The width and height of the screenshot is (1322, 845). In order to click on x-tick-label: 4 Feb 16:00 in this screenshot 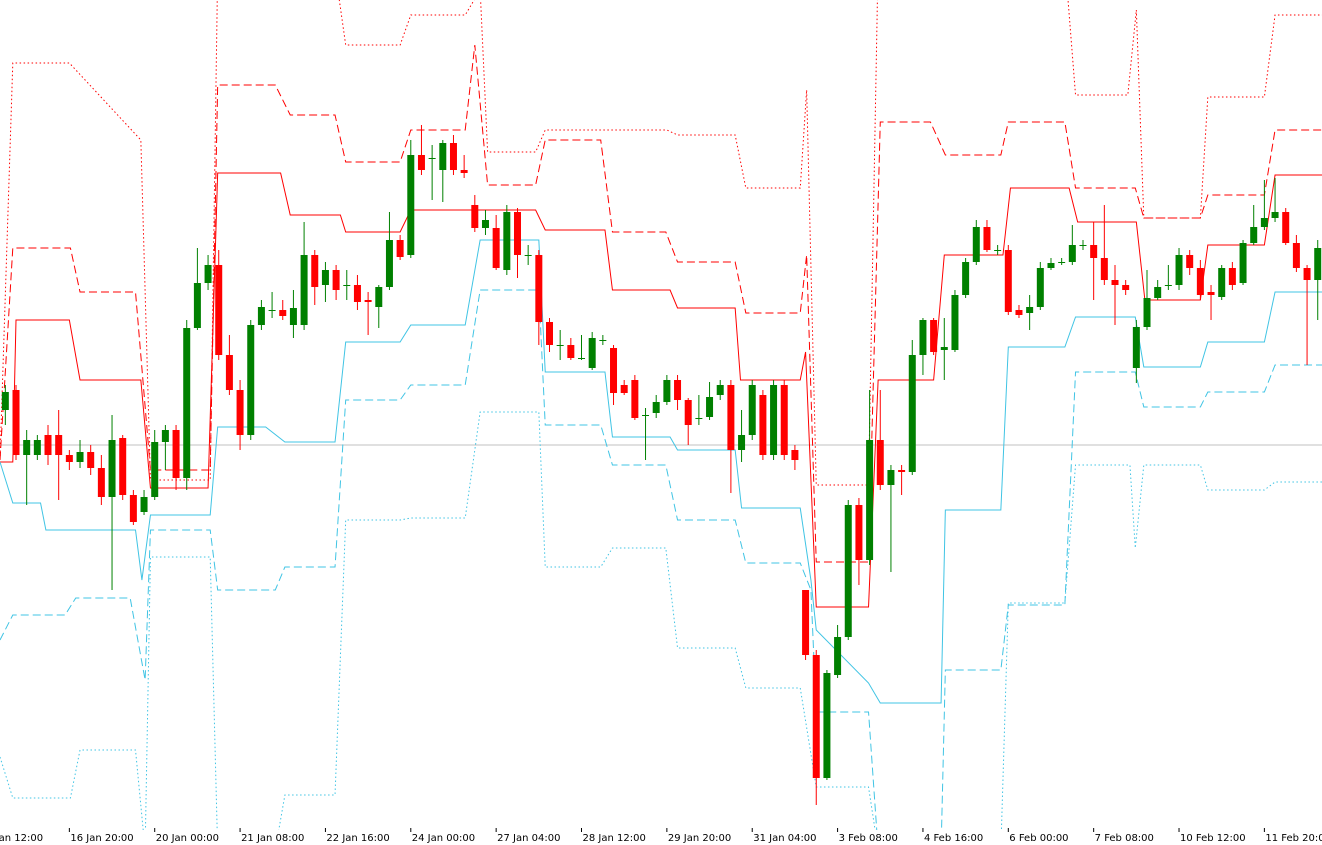, I will do `click(953, 838)`.